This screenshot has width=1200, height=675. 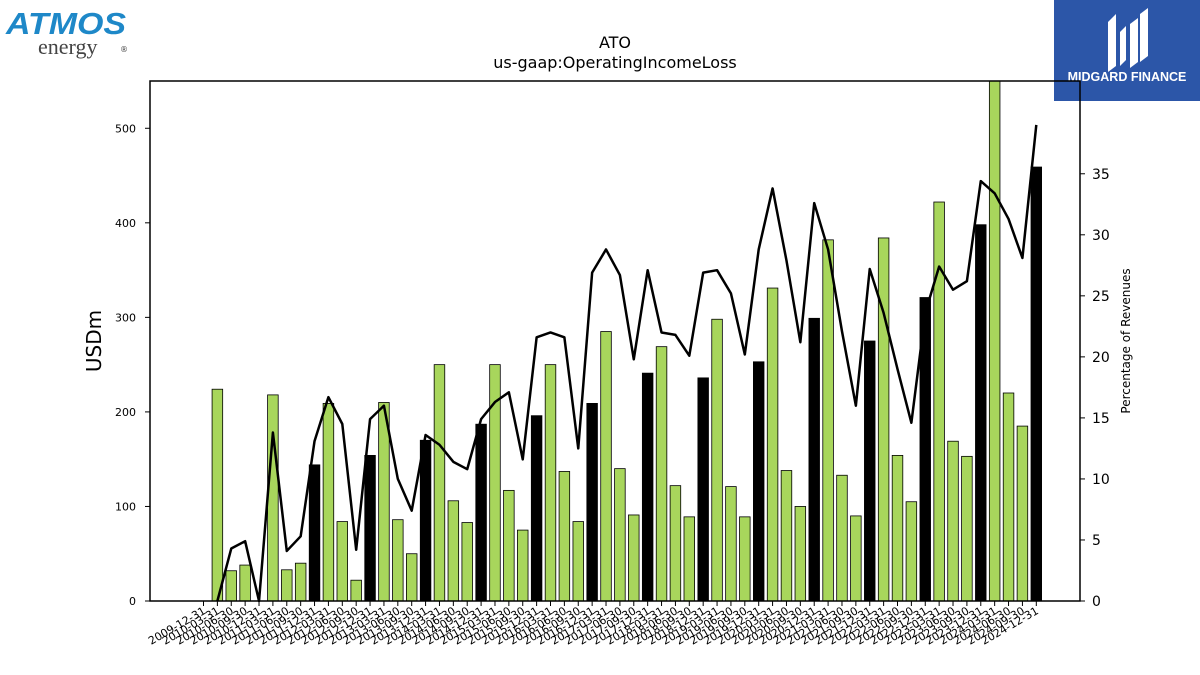 I want to click on y-tick-label: 100, so click(x=125, y=506).